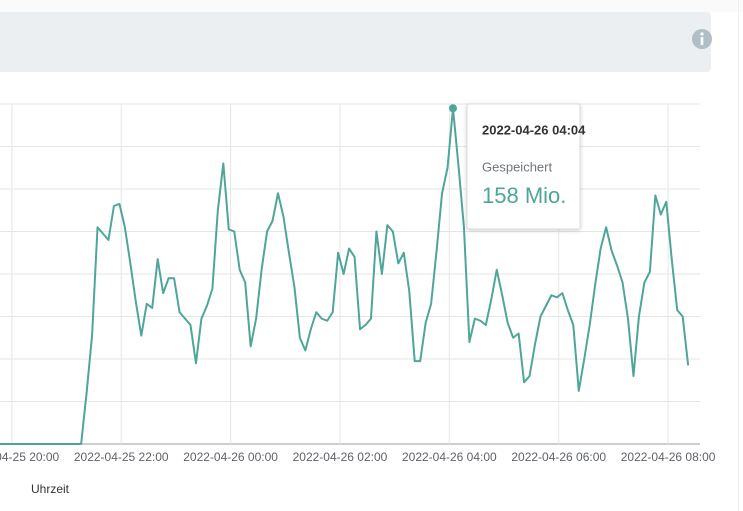 This screenshot has width=743, height=511. I want to click on x-tick-label: 2022-04-26 02:00, so click(340, 457).